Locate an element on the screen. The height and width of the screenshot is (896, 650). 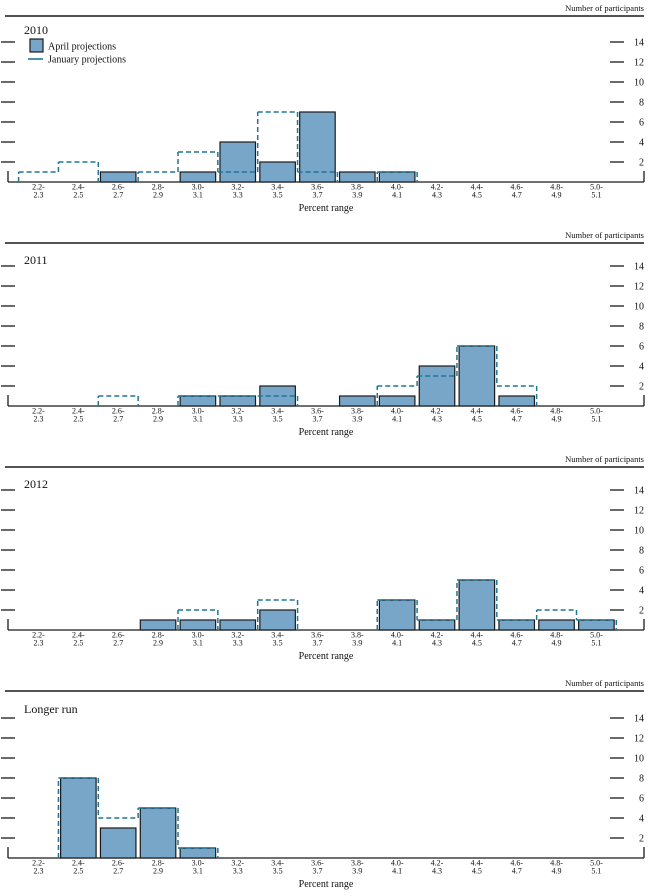
y-tick-label: 2 is located at coordinates (641, 611).